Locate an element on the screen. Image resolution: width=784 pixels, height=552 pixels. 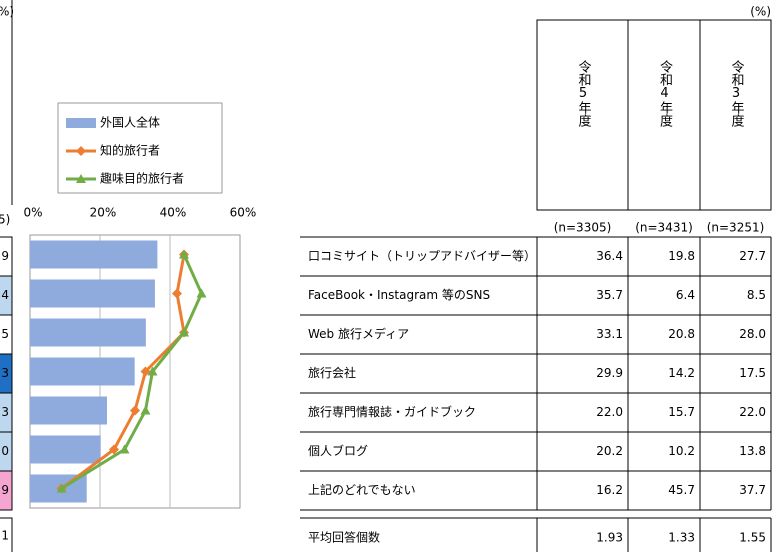
n-label: (n=3305) is located at coordinates (583, 228).